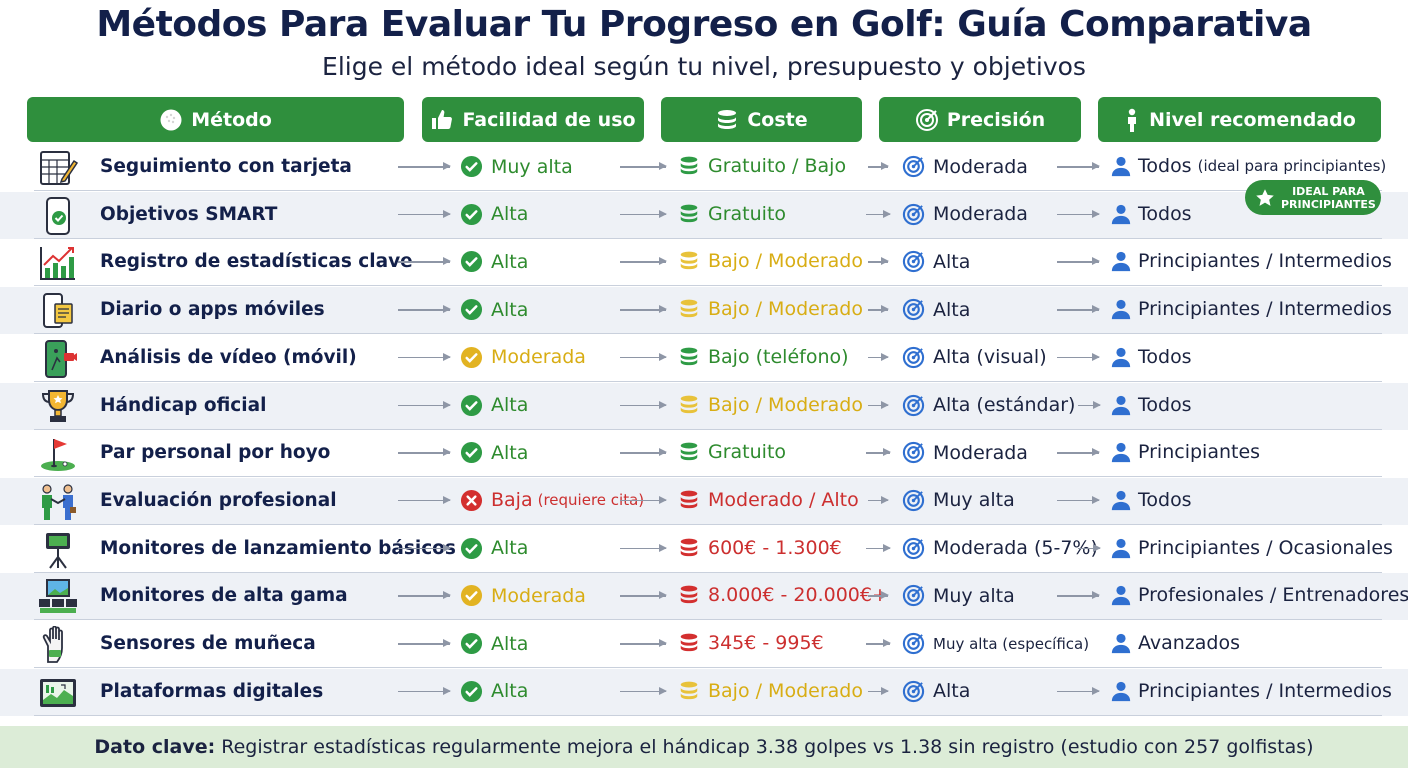  Describe the element at coordinates (777, 166) in the screenshot. I see `cost-value: Gratuito / Bajo` at that location.